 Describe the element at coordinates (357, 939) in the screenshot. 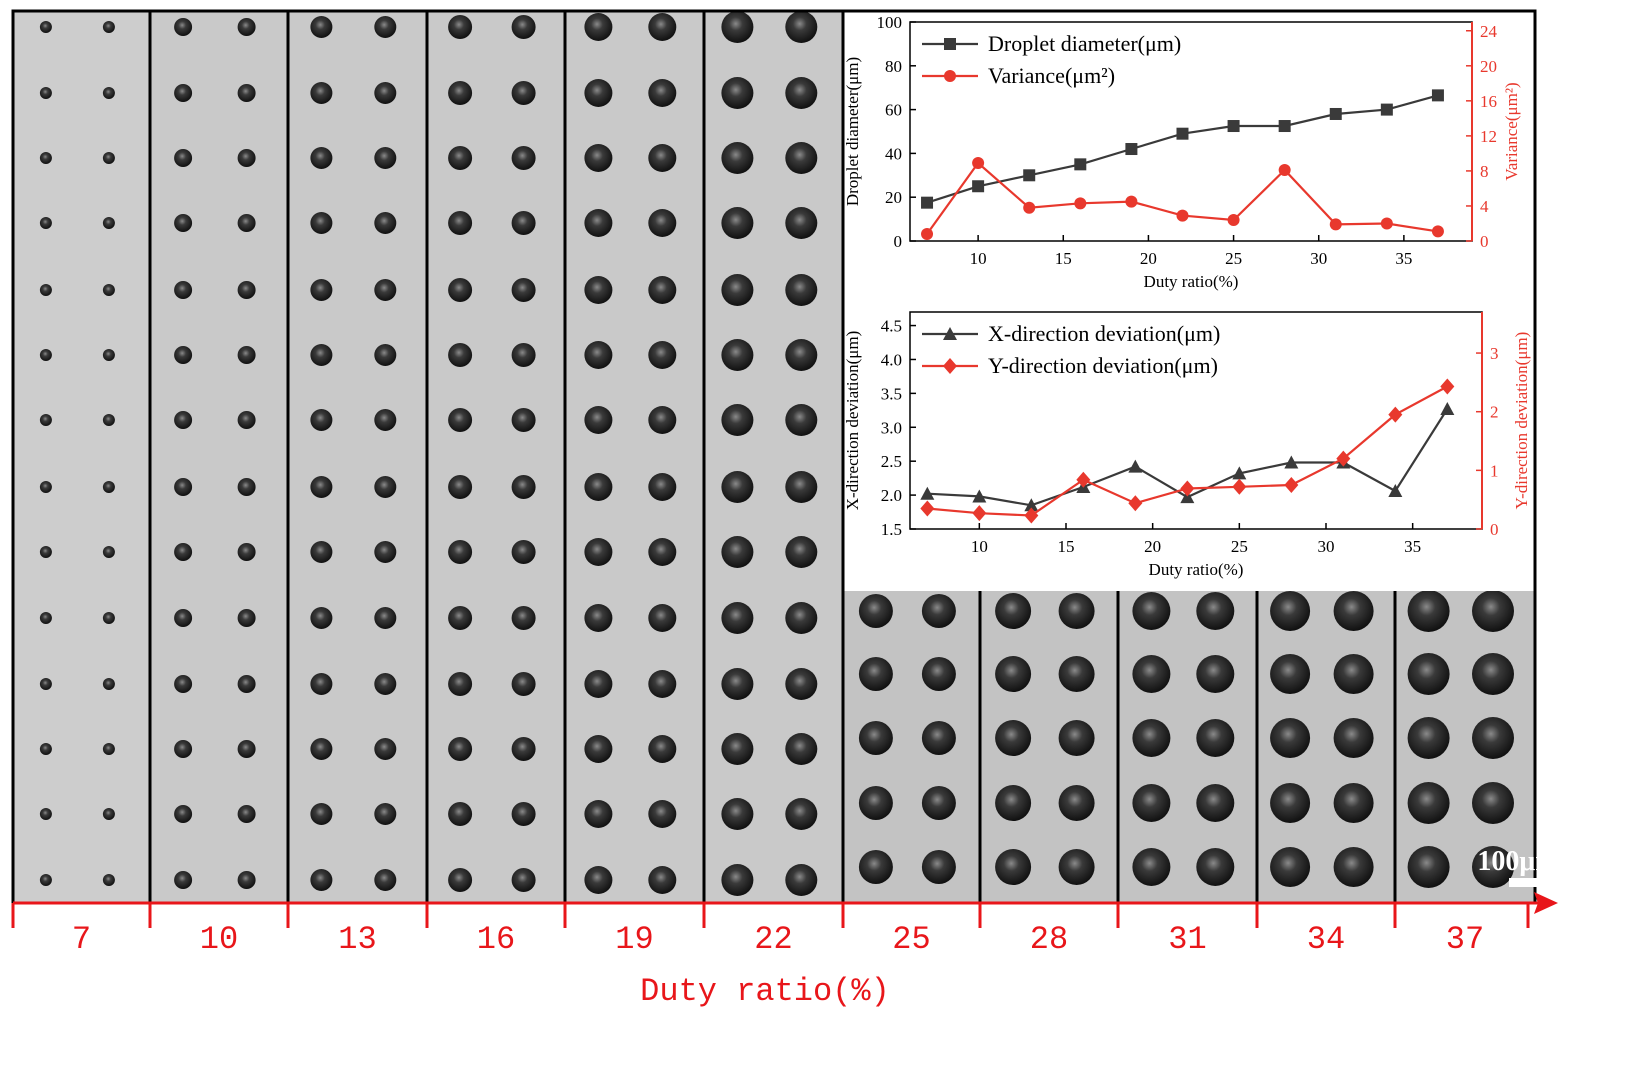

I see `duty-ratio-label-13: 13` at that location.